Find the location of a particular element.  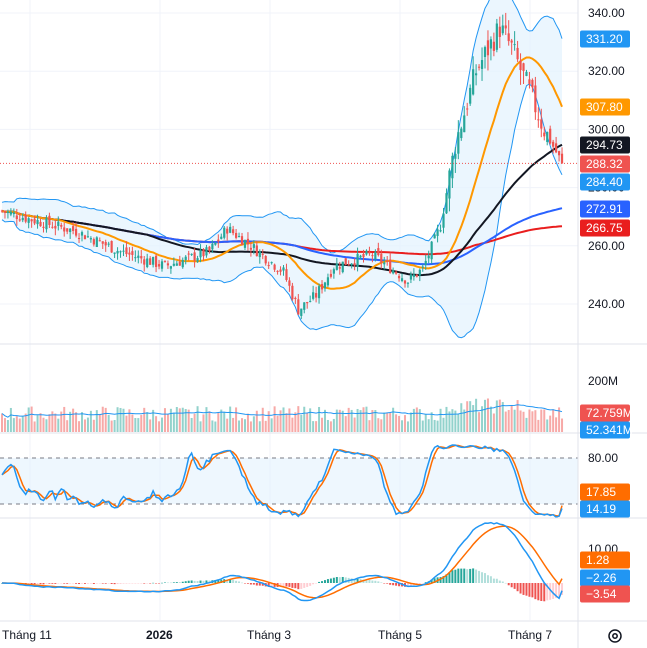

price-tick-label: 320.00 is located at coordinates (606, 71).